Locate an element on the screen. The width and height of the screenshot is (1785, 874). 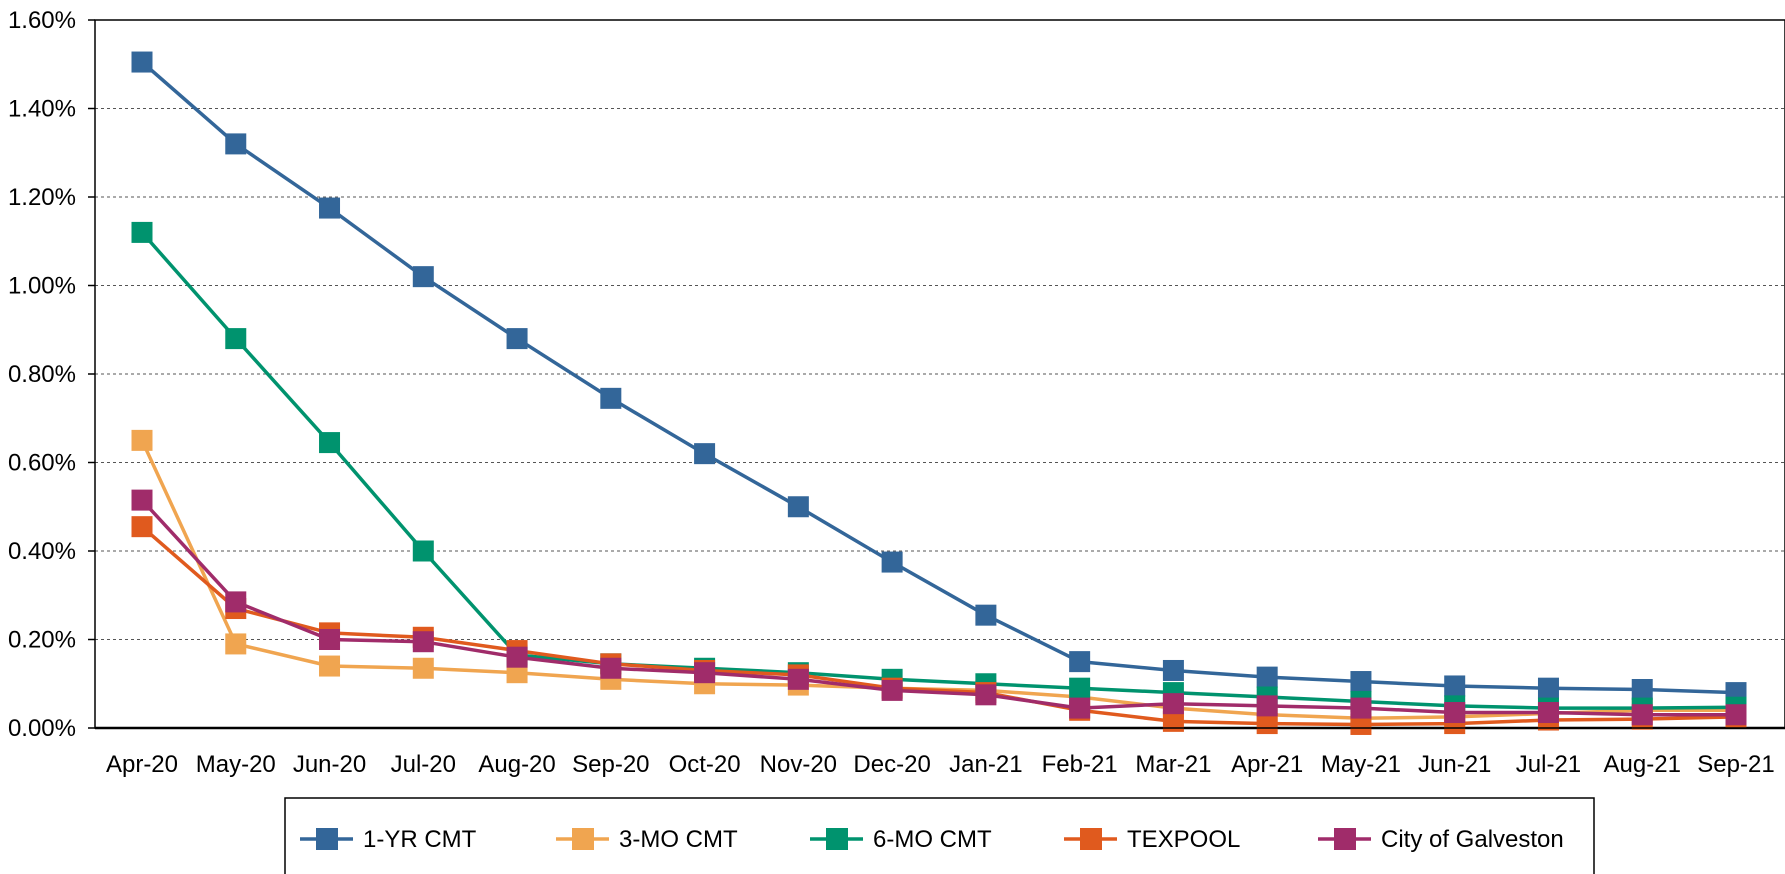
x-tick-label: Sep-21 is located at coordinates (1735, 764).